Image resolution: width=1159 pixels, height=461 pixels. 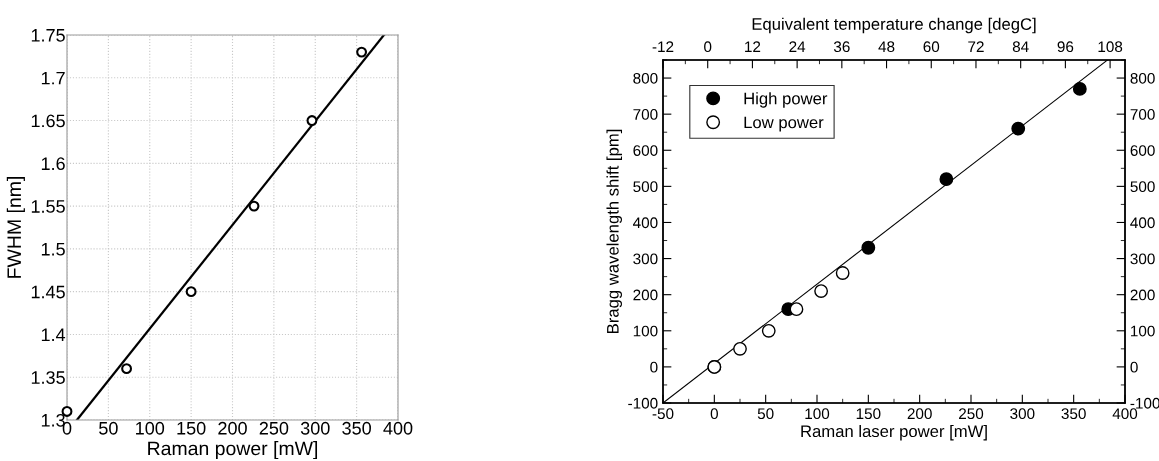 What do you see at coordinates (753, 46) in the screenshot?
I see `x2-tick-label: 12` at bounding box center [753, 46].